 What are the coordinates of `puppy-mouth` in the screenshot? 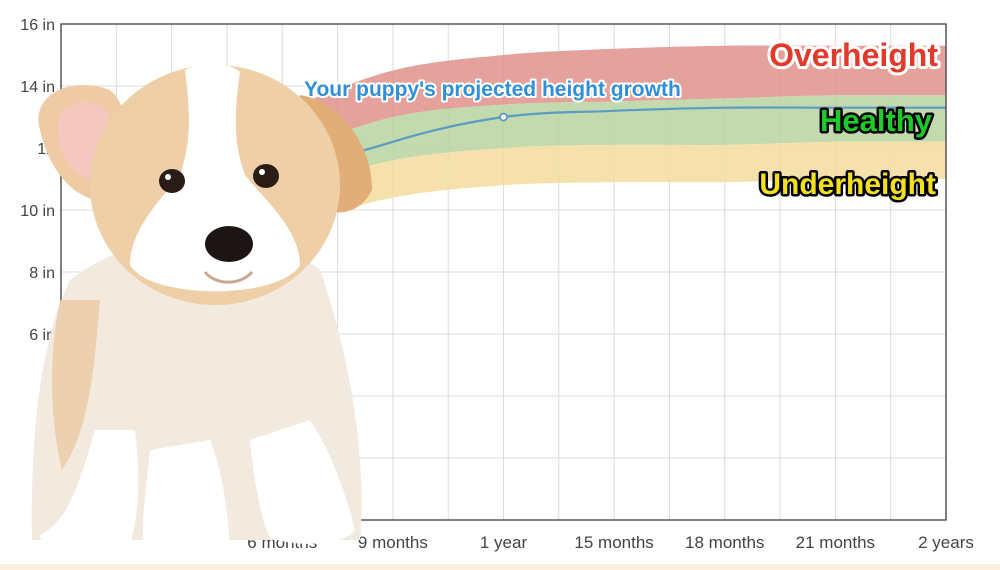 It's located at (228, 277).